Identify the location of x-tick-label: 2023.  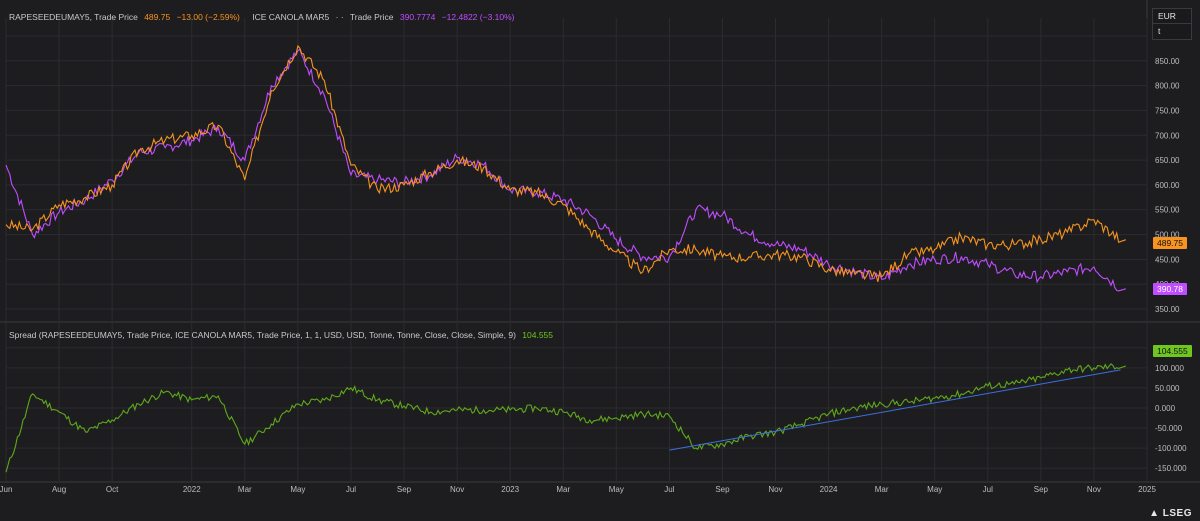
(510, 489).